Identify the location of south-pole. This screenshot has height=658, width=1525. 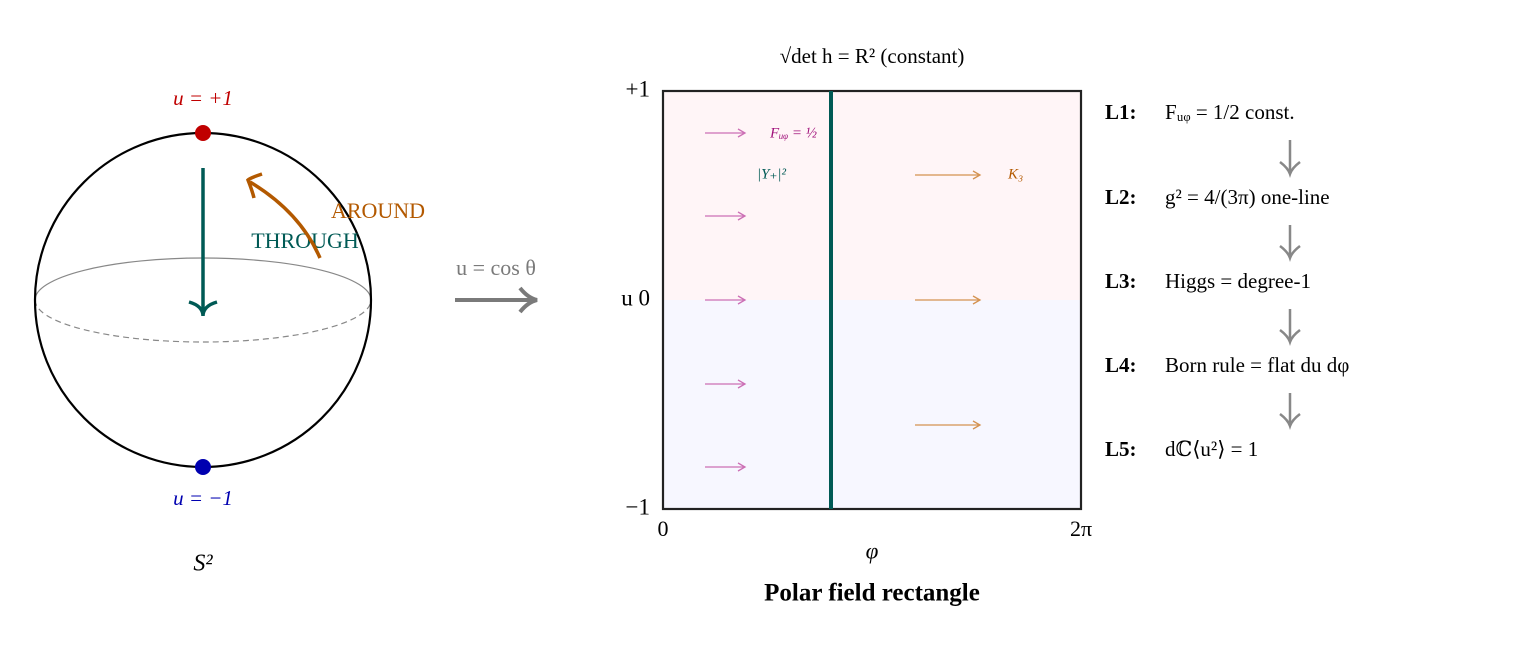
(203, 467).